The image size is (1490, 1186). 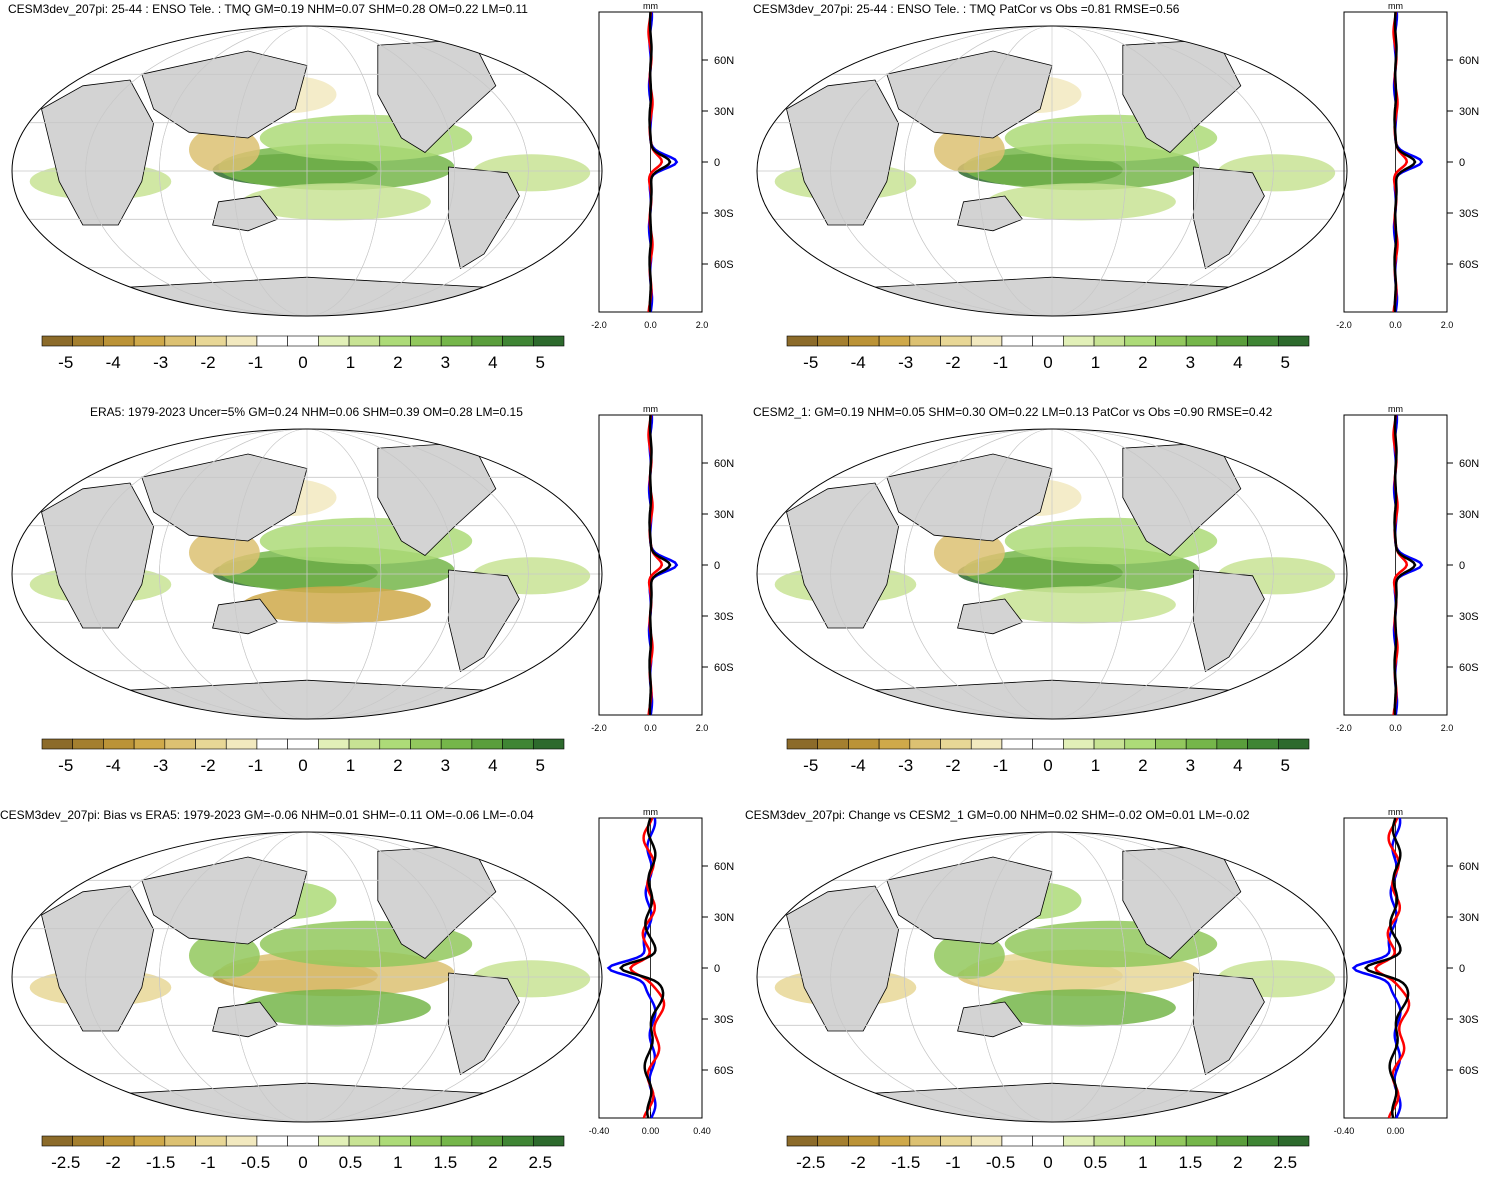 I want to click on x-tick-label: -0.40, so click(x=1344, y=1131).